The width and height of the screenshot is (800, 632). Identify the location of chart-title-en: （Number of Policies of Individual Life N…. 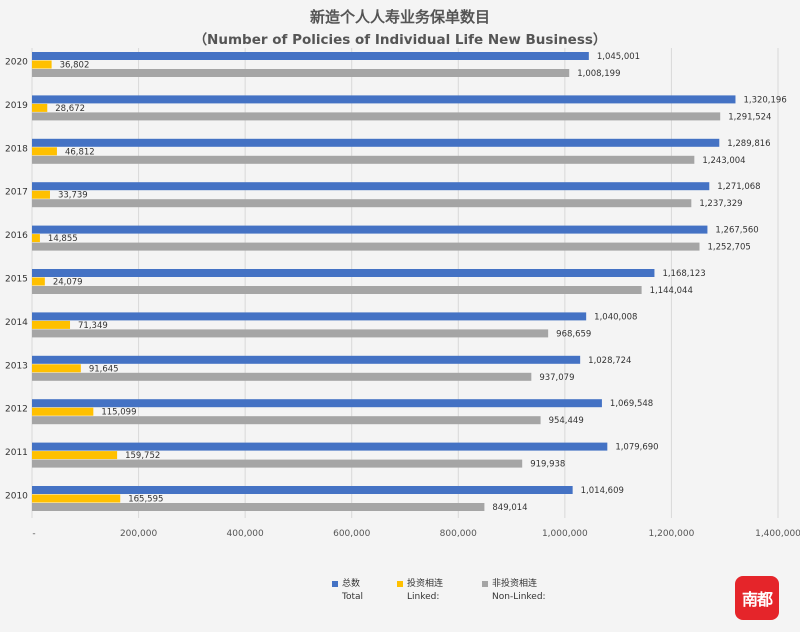
(400, 40).